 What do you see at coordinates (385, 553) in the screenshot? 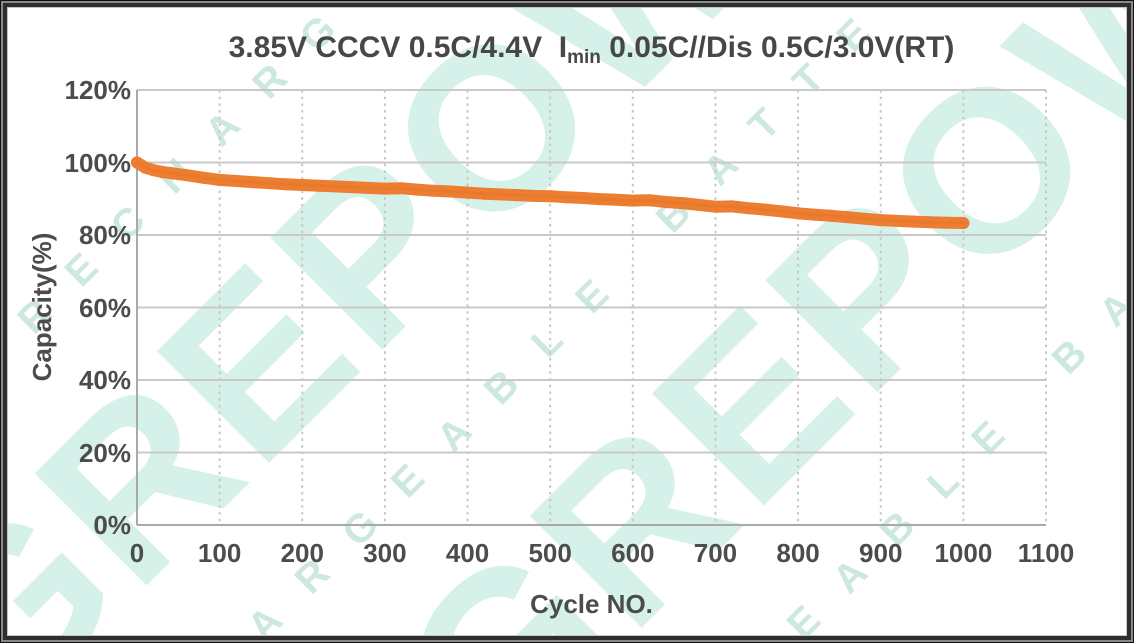
I see `x-tick-label: 300` at bounding box center [385, 553].